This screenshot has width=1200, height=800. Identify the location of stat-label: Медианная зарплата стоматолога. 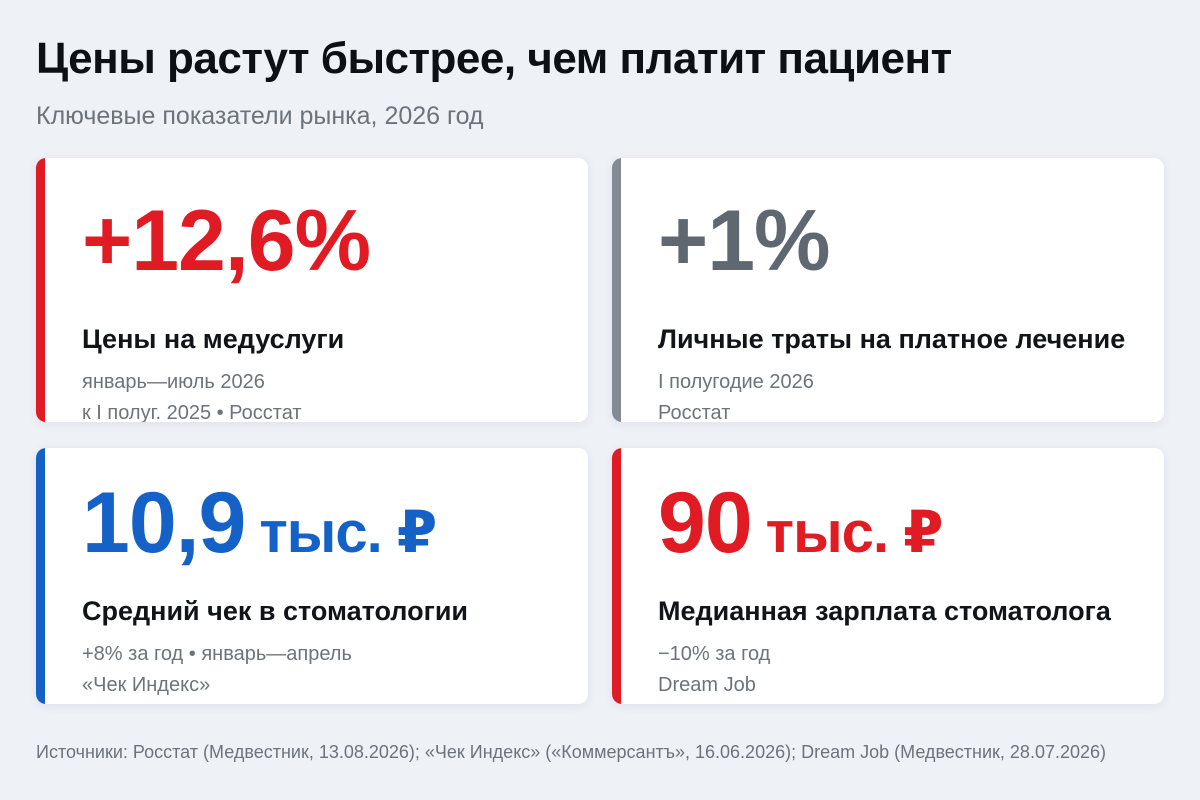
(884, 611).